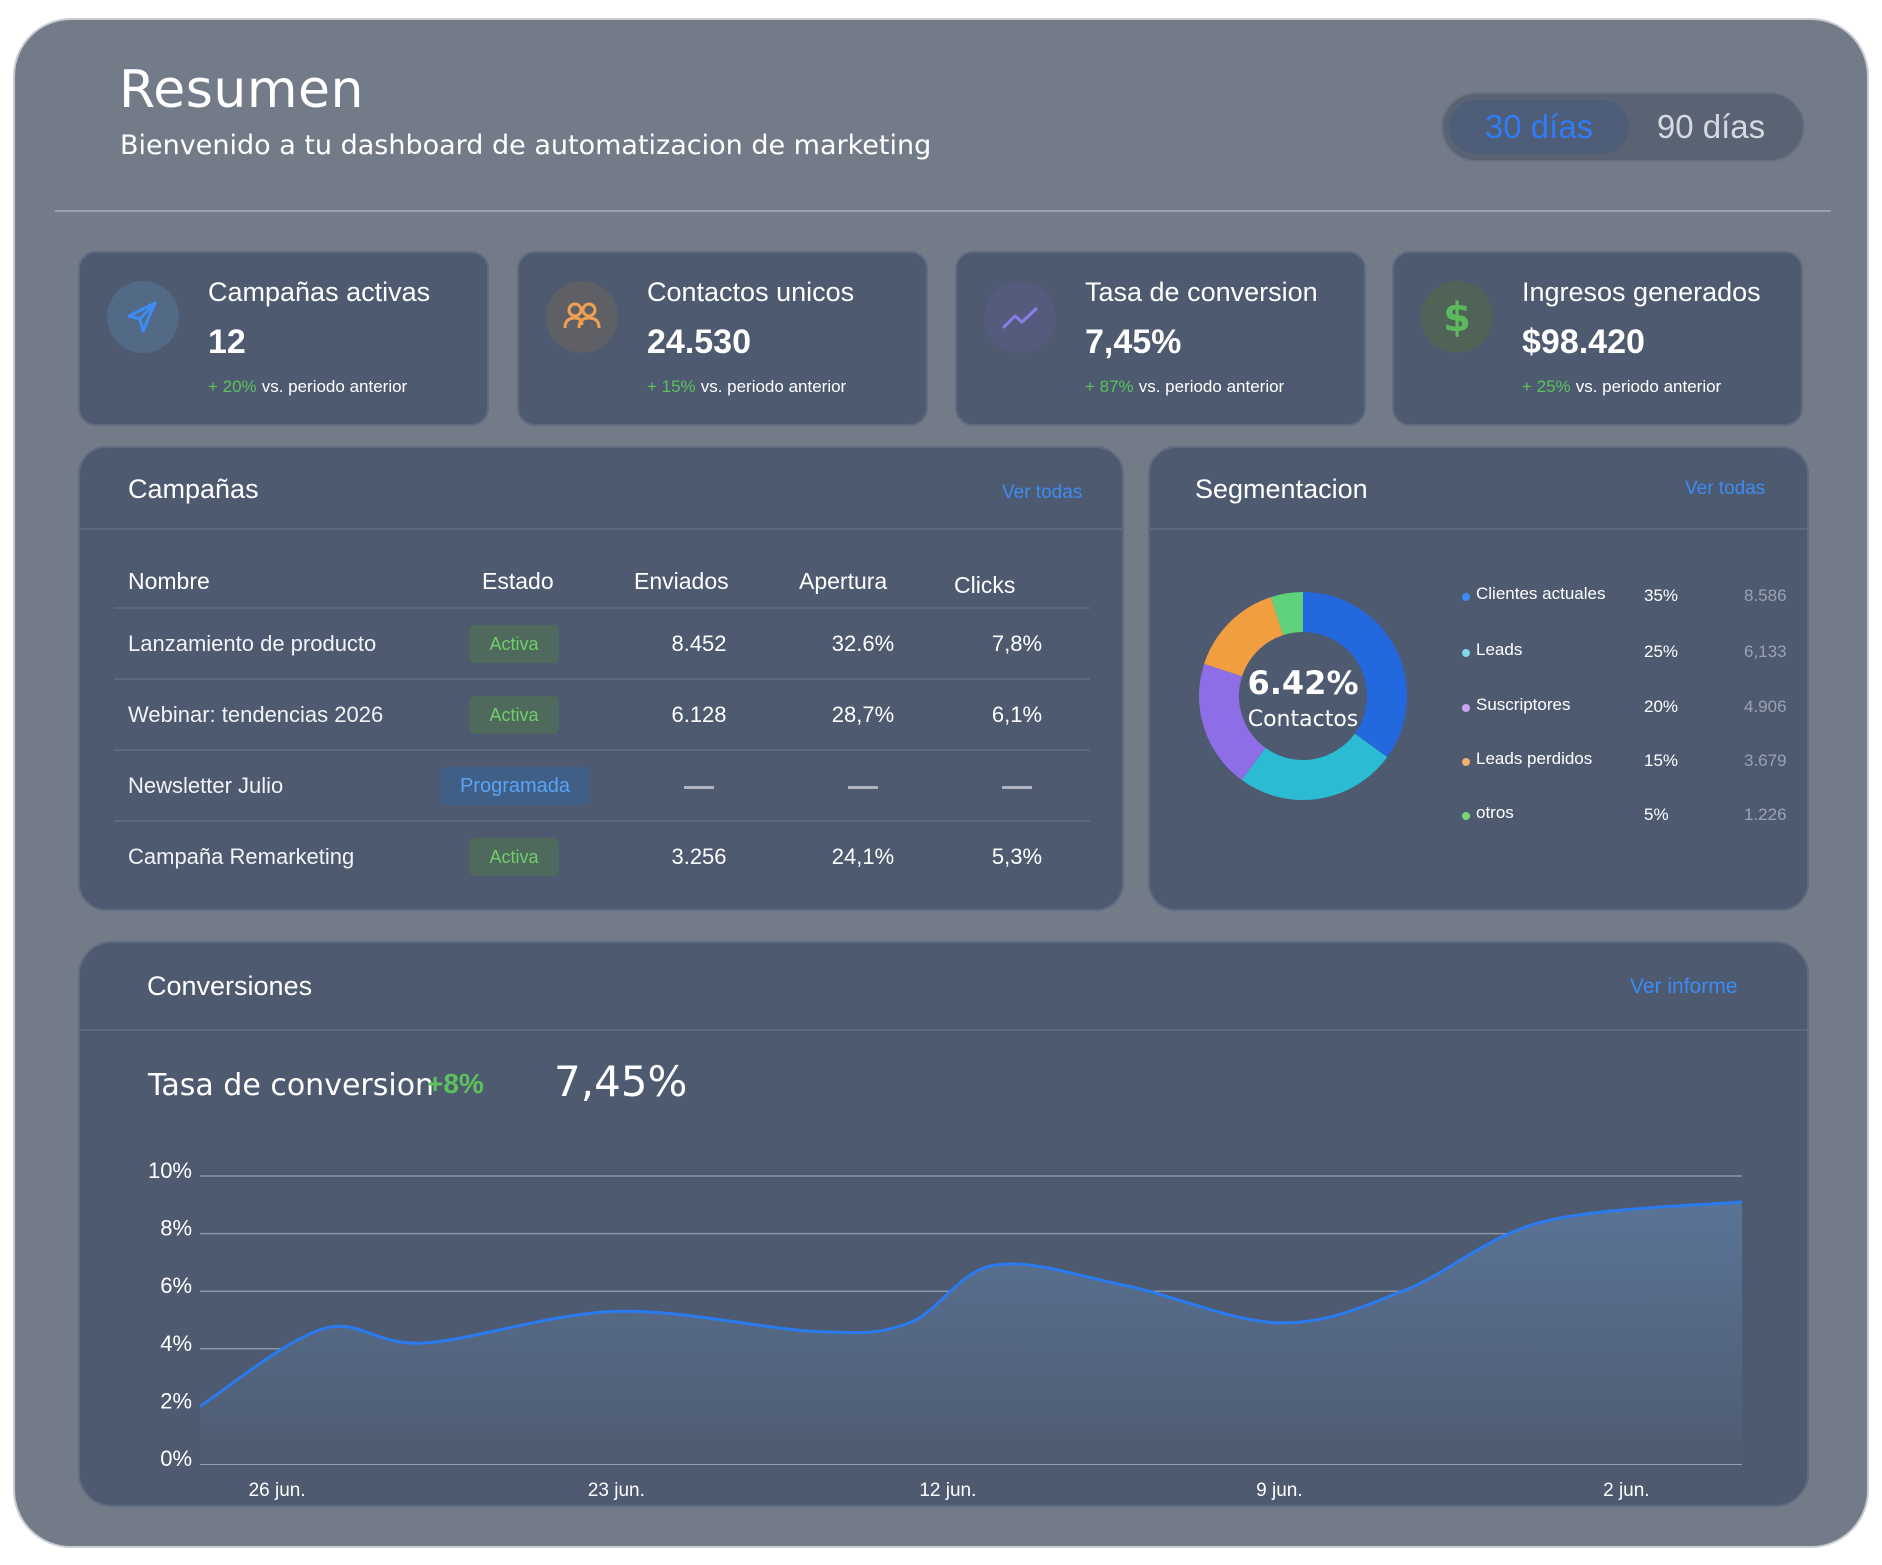 The height and width of the screenshot is (1565, 1882). I want to click on legend-percent: 25%, so click(1661, 651).